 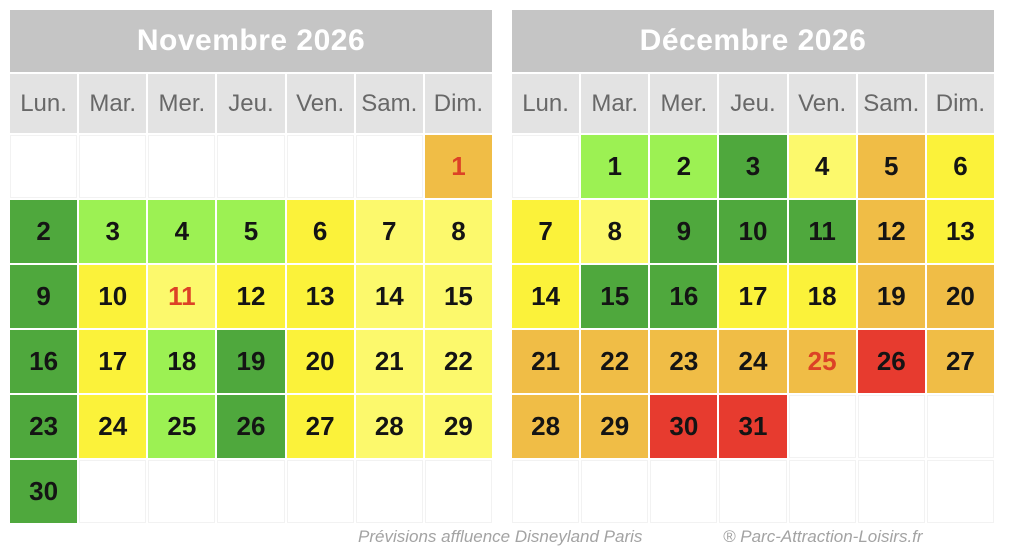 What do you see at coordinates (823, 536) in the screenshot?
I see `footer-brand: ® Parc-Attraction-Loisirs.fr` at bounding box center [823, 536].